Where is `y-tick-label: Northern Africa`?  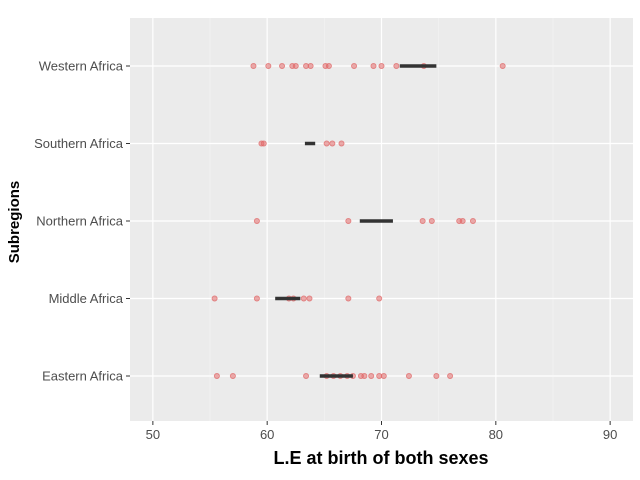 y-tick-label: Northern Africa is located at coordinates (79, 221).